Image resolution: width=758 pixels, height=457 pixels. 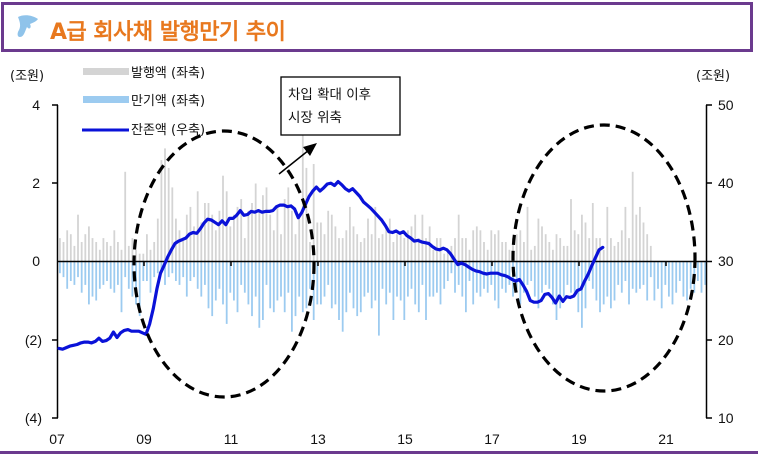 I want to click on brush-stroke-icon, so click(x=27, y=26).